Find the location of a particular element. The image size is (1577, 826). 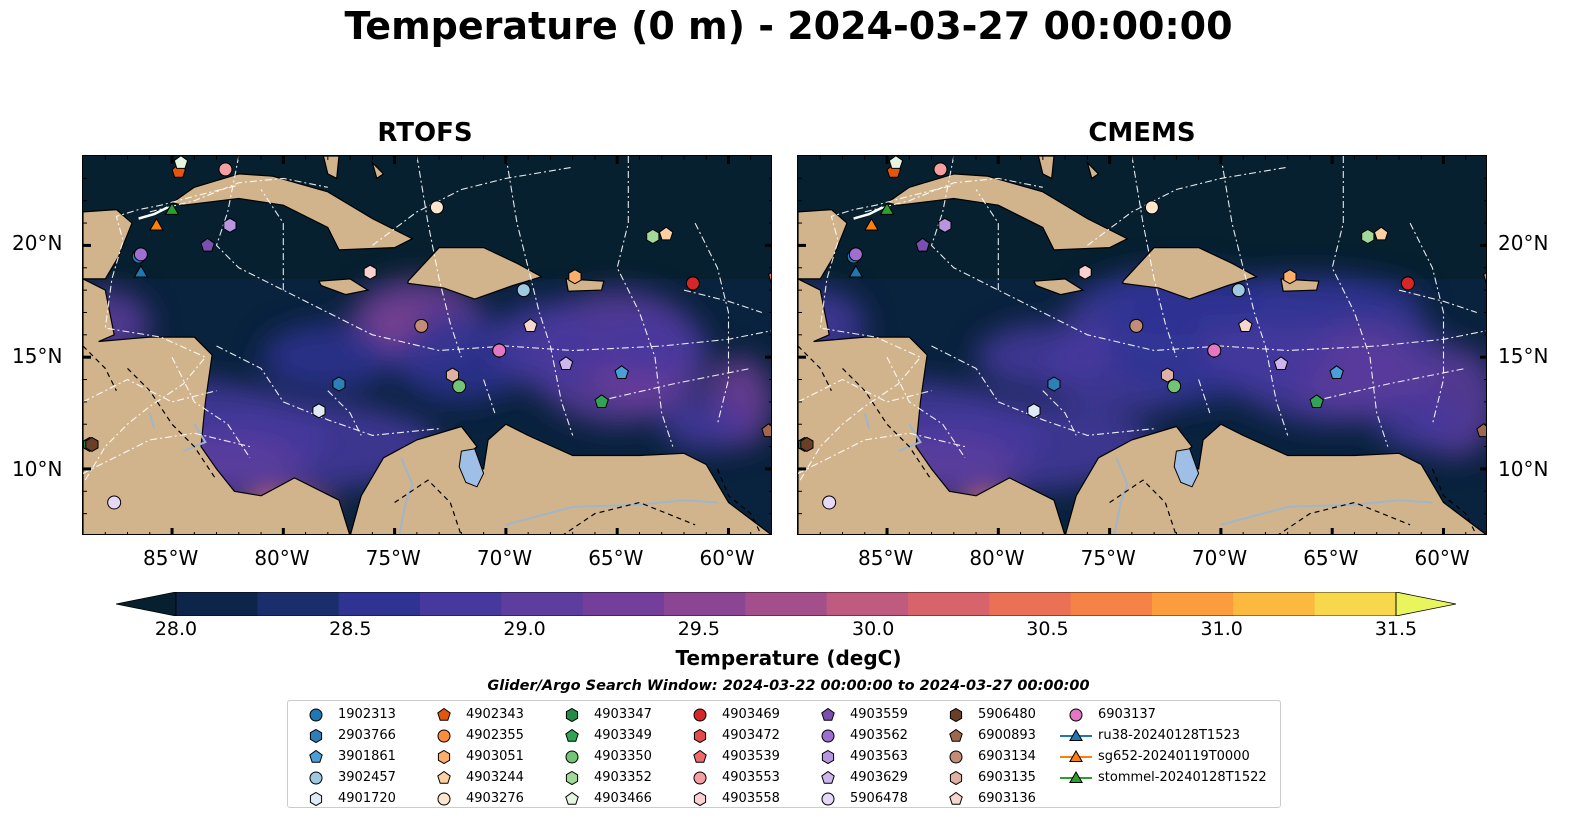

legend-label: 2903766 is located at coordinates (367, 735).